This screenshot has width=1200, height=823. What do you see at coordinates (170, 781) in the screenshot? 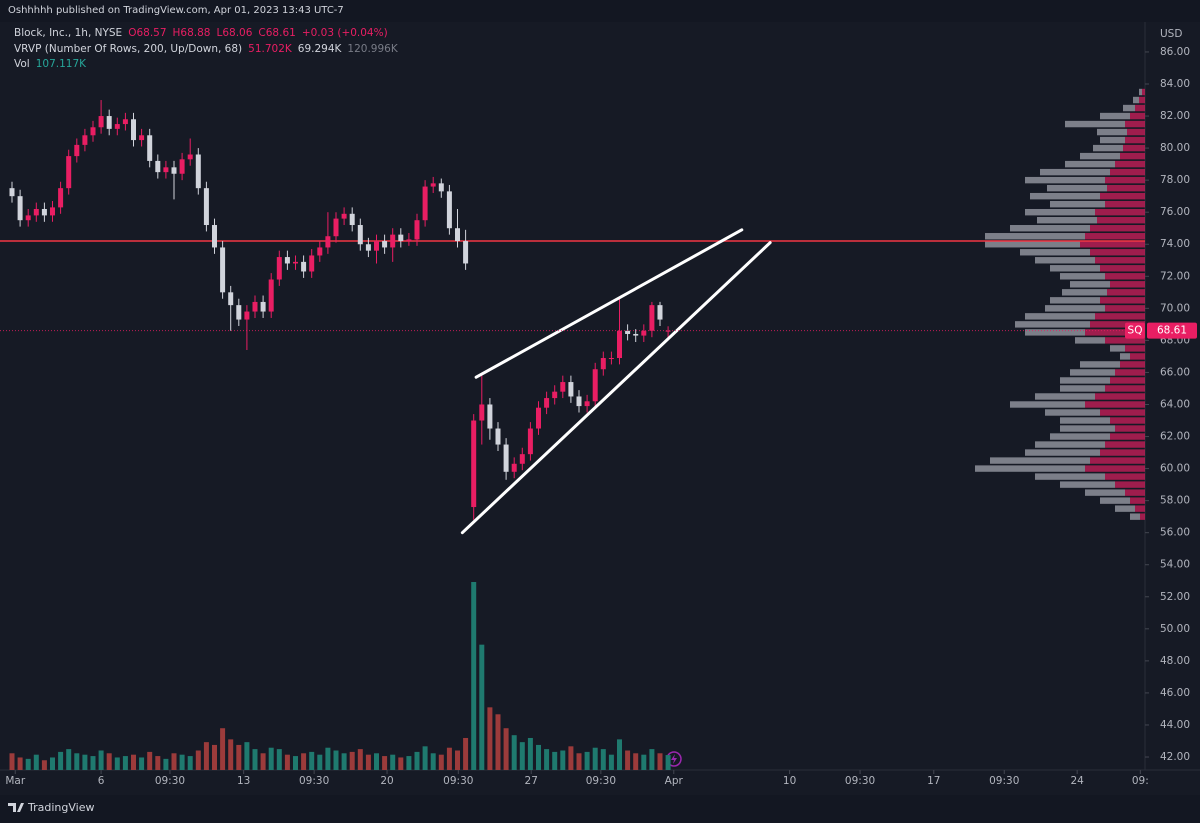
I see `x-tick-label: 09:30` at bounding box center [170, 781].